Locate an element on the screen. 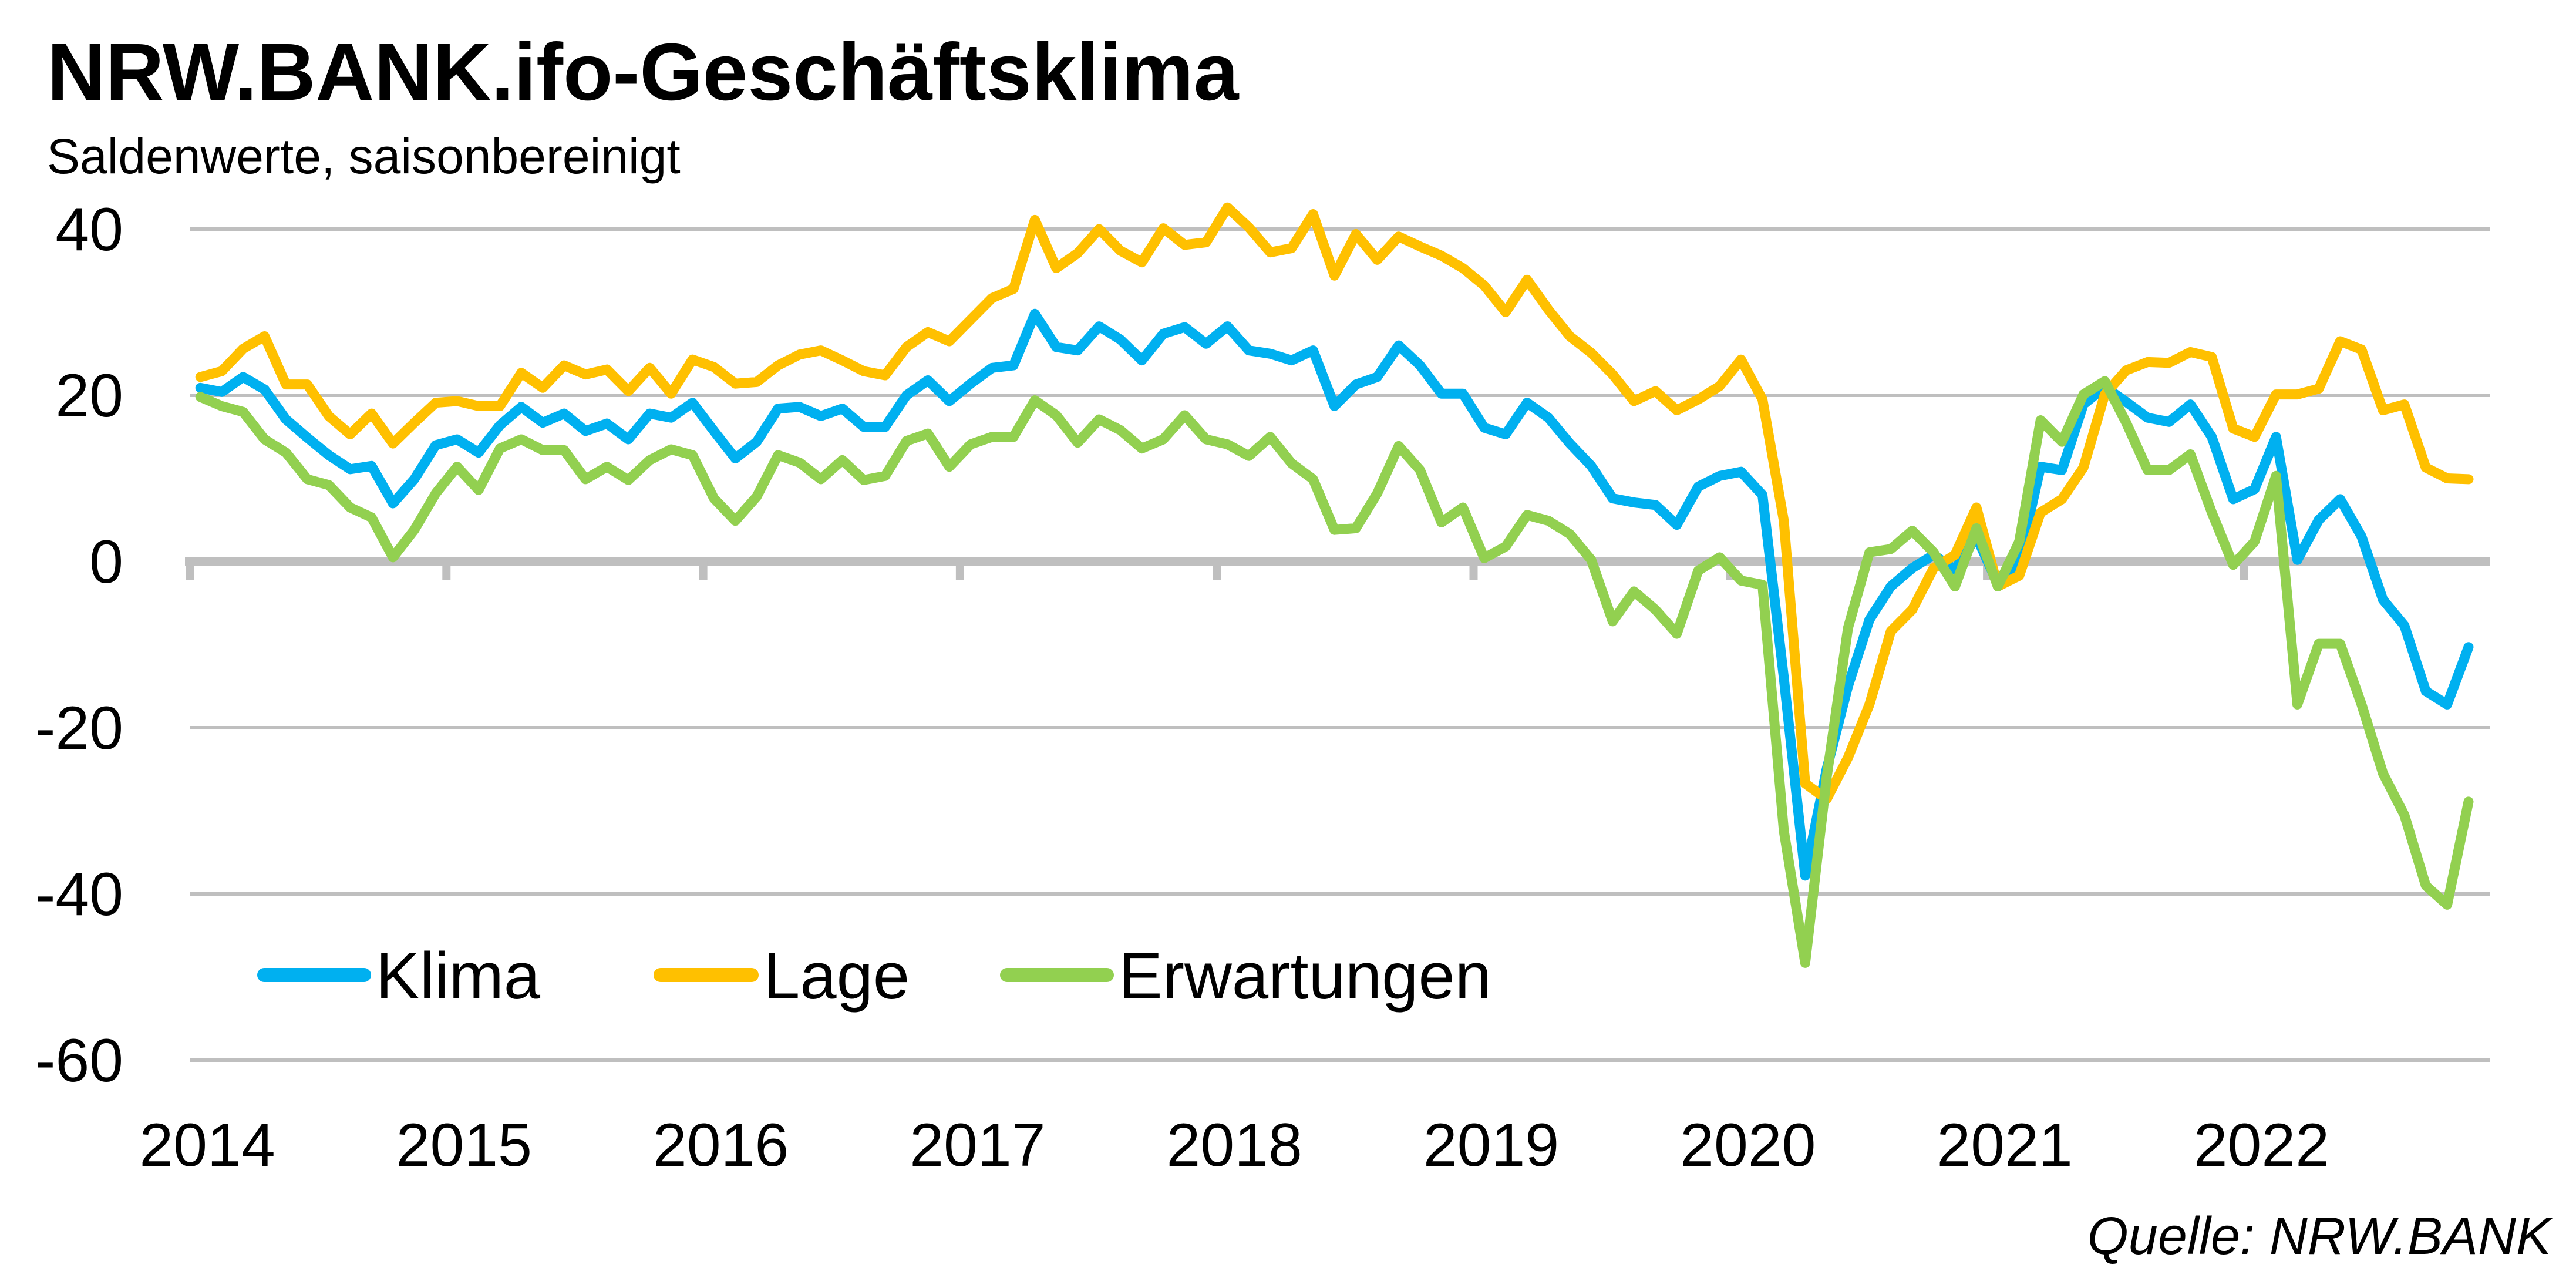 The height and width of the screenshot is (1271, 2576). y-tick-label: -20 is located at coordinates (79, 728).